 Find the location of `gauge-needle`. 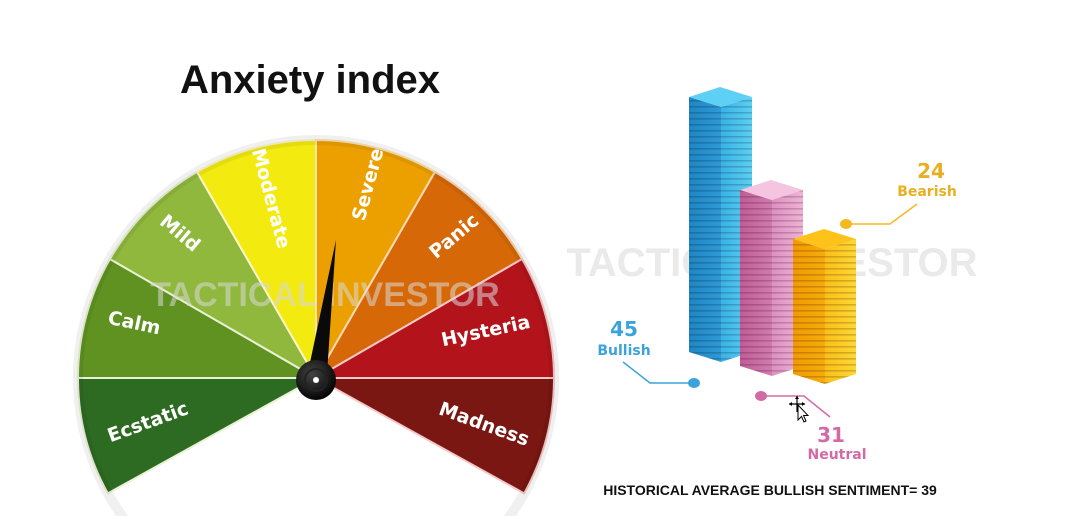

gauge-needle is located at coordinates (316, 320).